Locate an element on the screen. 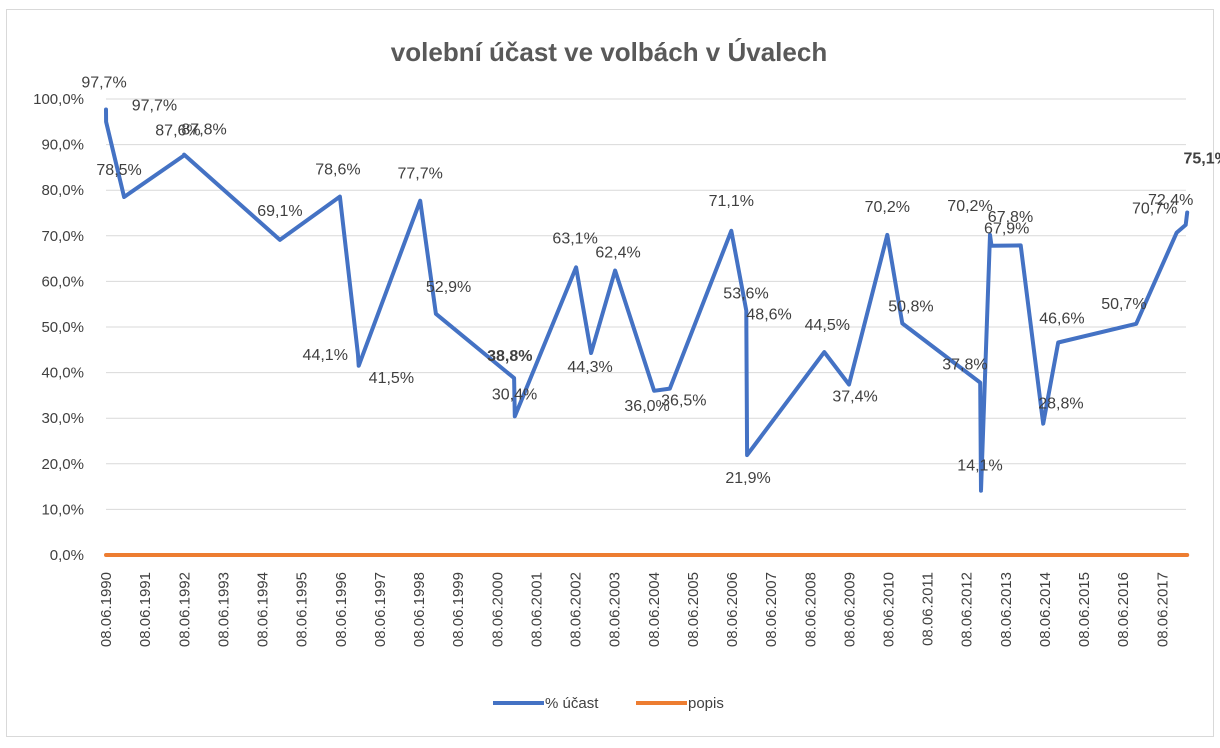 The image size is (1220, 748). legend-label: popis is located at coordinates (706, 703).